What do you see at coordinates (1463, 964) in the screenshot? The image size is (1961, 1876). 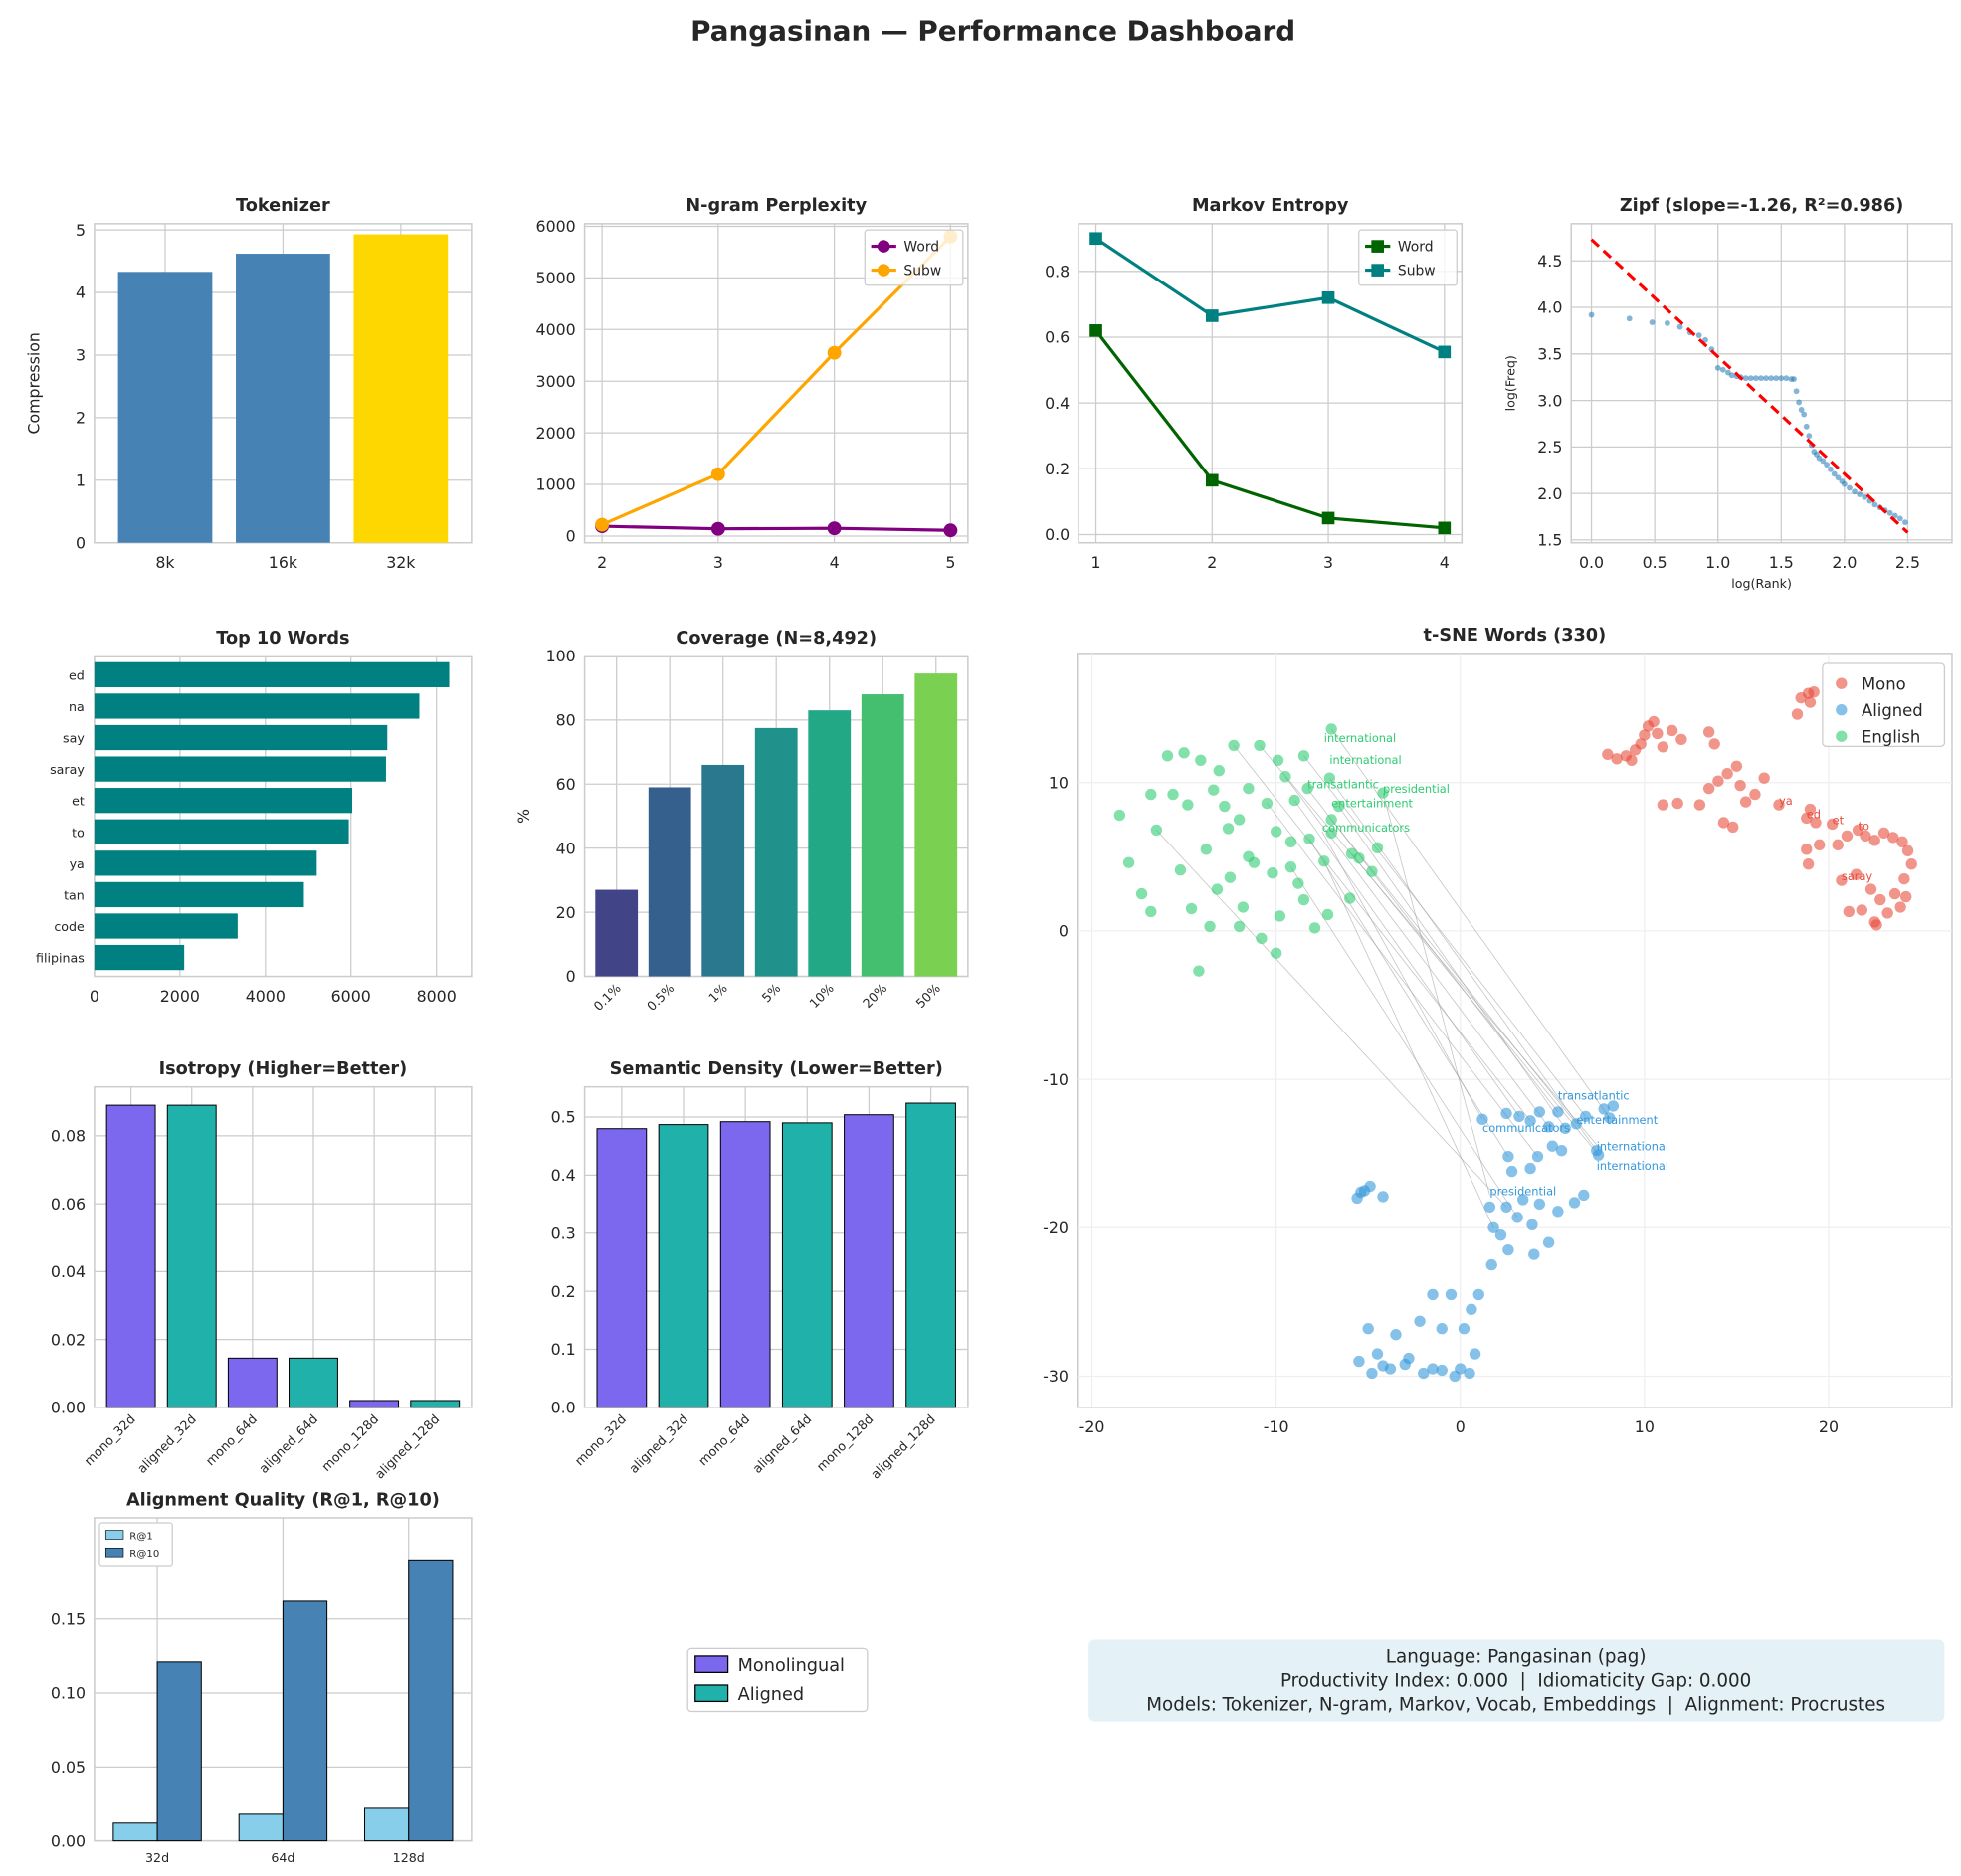 I see `alignment-link` at bounding box center [1463, 964].